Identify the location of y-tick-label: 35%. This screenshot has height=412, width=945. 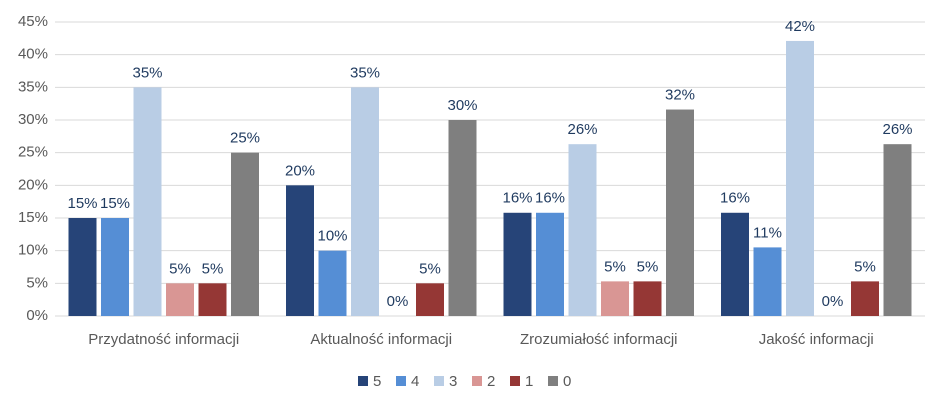
(33, 86).